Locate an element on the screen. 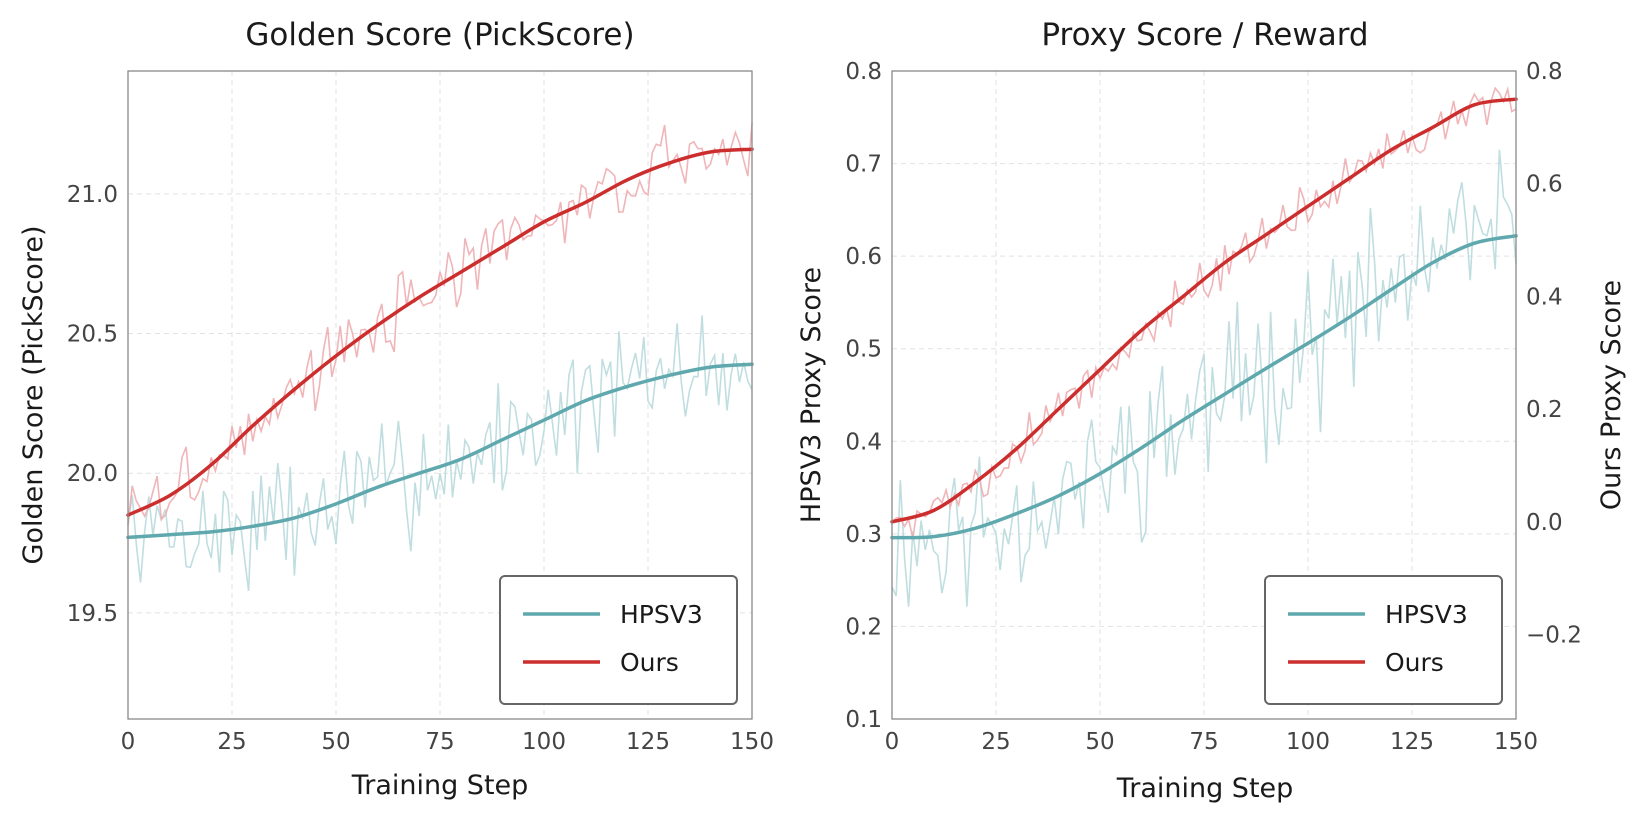 This screenshot has width=1645, height=820. y-tick-label: 20.5 is located at coordinates (92, 335).